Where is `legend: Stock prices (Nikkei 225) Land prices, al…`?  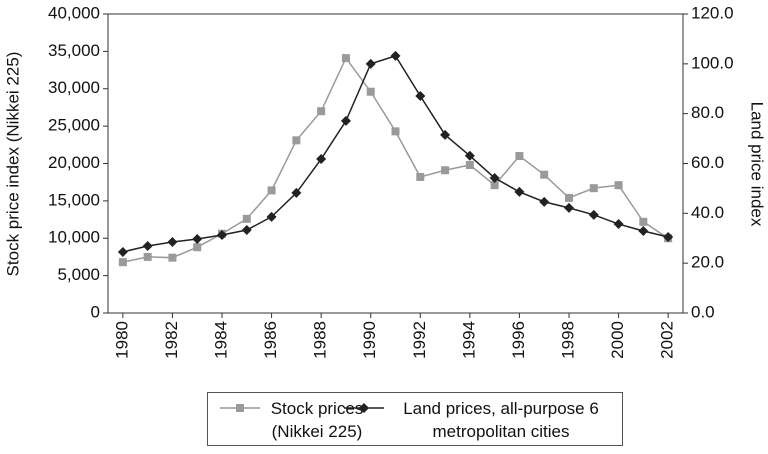 legend: Stock prices (Nikkei 225) Land prices, al… is located at coordinates (415, 419).